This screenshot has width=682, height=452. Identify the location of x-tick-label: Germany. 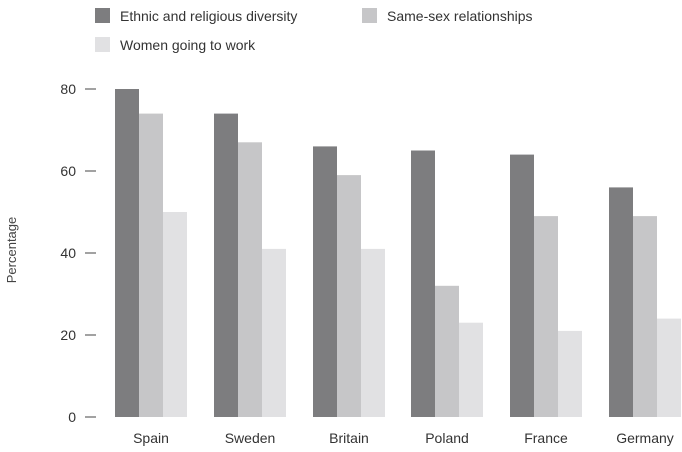
(645, 438).